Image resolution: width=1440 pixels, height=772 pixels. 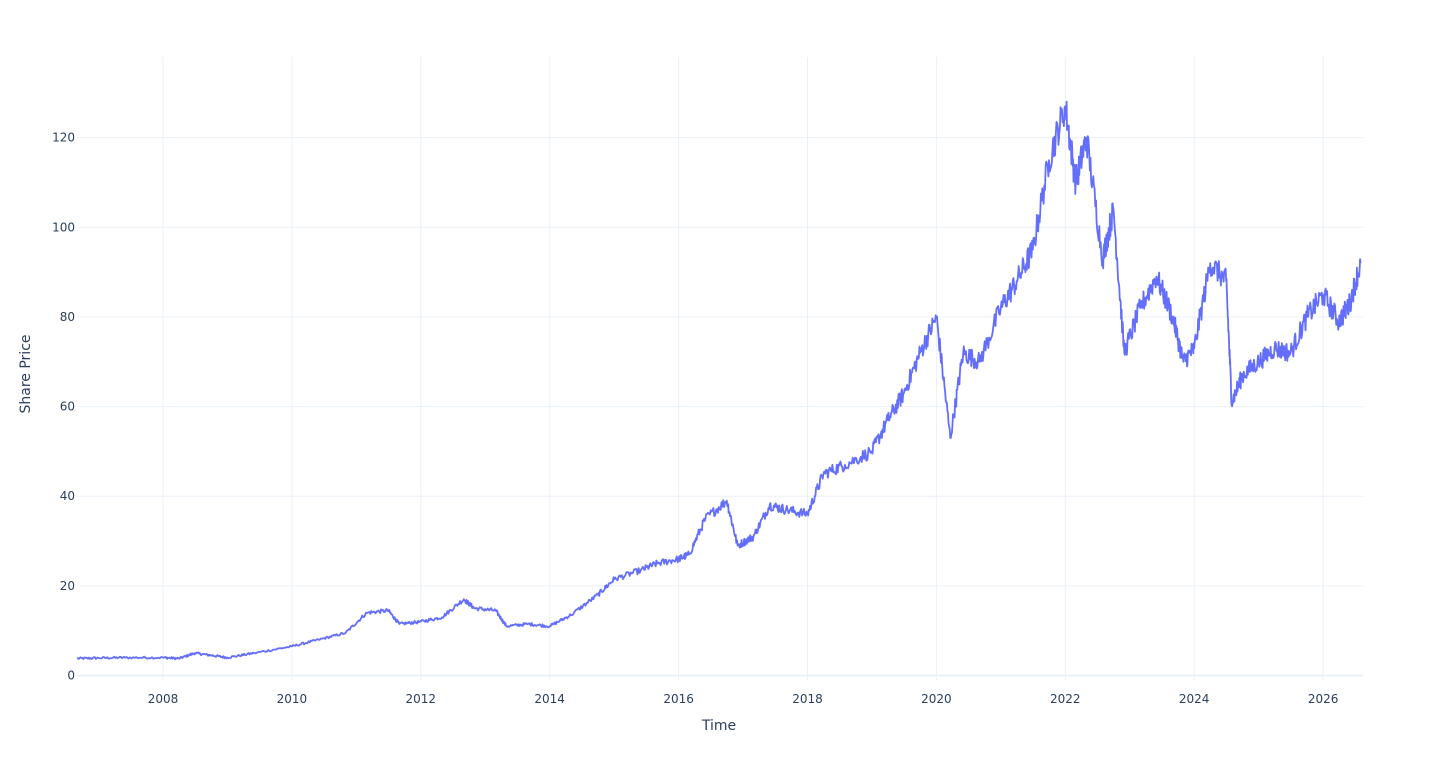 I want to click on y-tick-labels: 0 20 40 60 80 100 120, so click(x=63, y=407).